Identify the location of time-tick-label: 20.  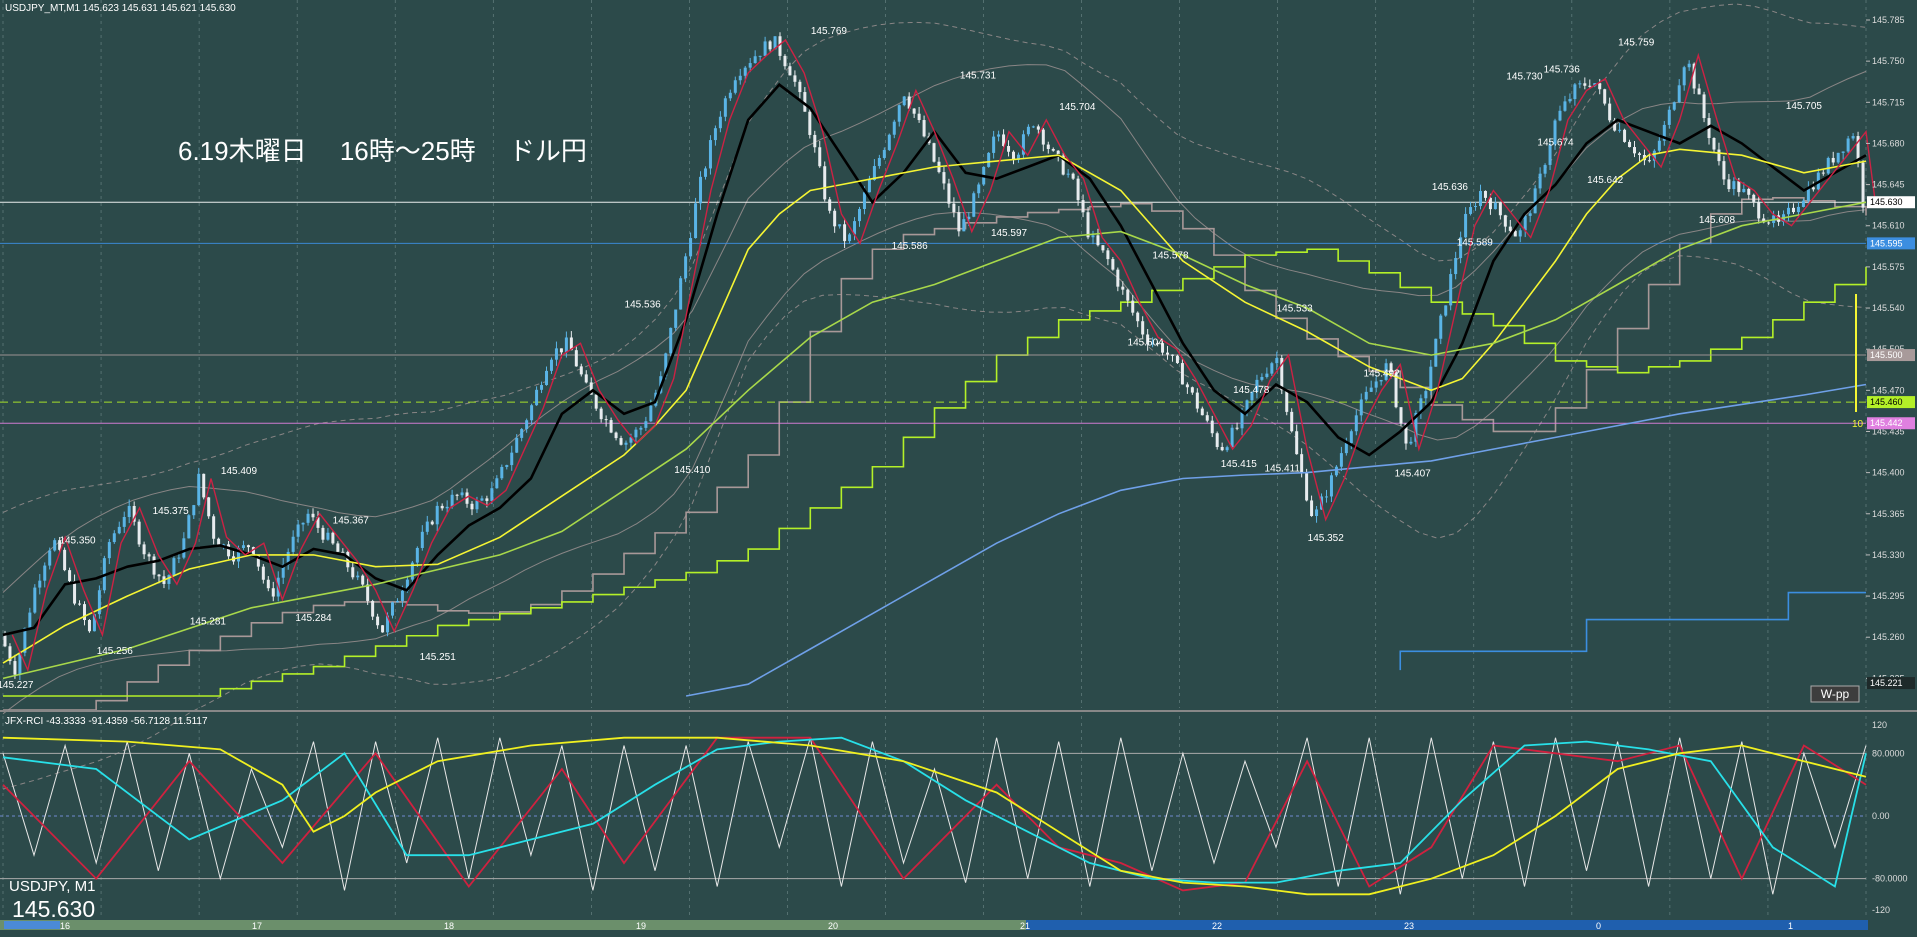
(833, 926).